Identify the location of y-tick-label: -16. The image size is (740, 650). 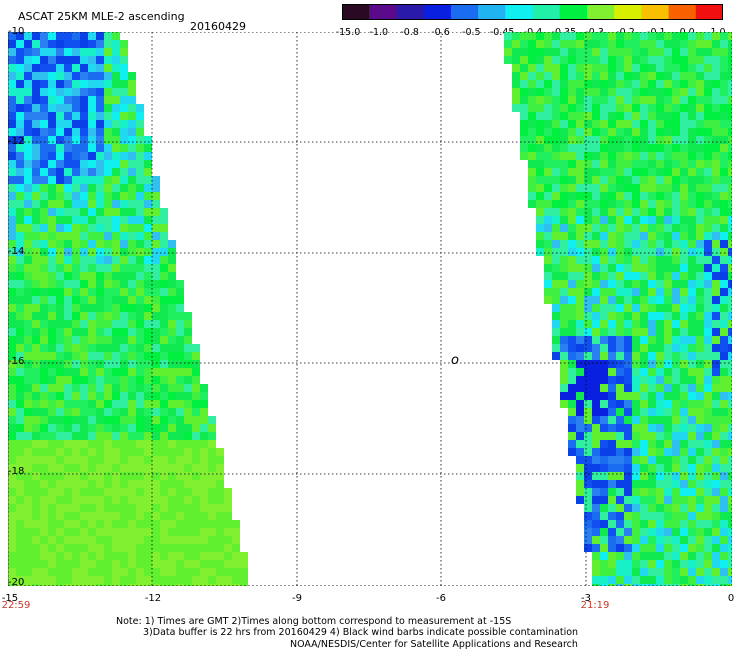
(16, 361).